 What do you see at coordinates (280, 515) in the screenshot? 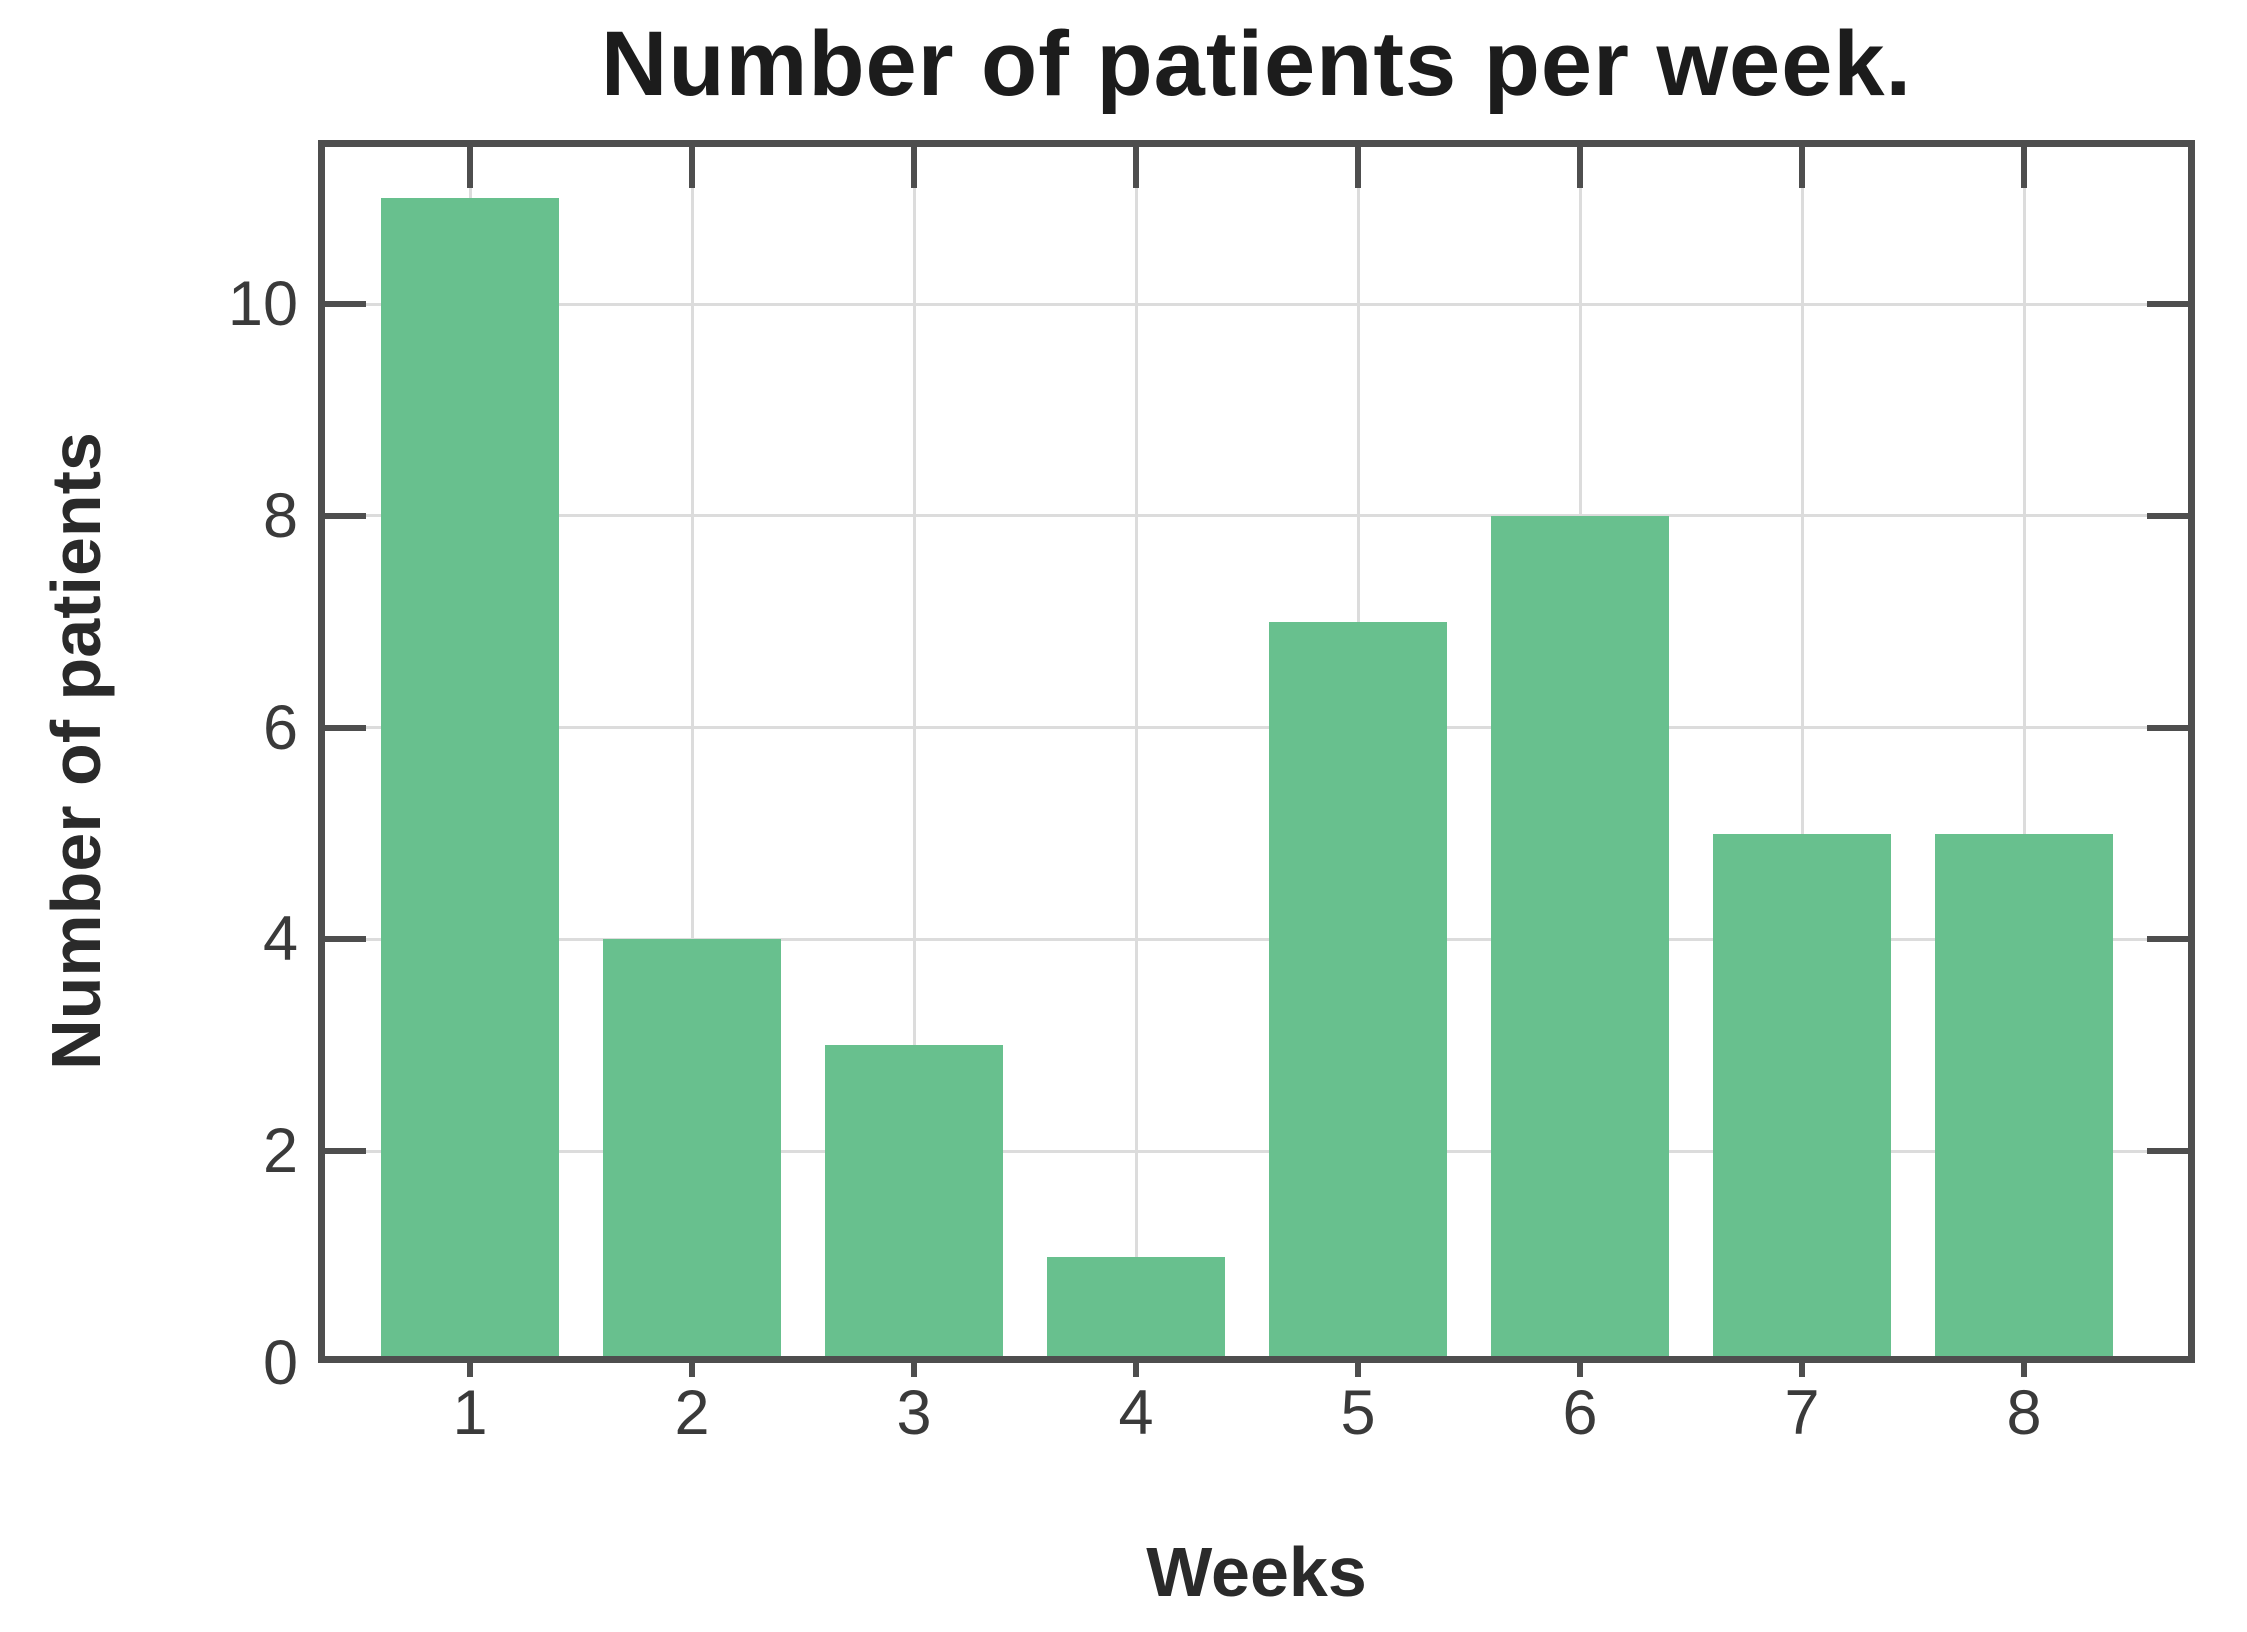
I see `y-tick-label: 8` at bounding box center [280, 515].